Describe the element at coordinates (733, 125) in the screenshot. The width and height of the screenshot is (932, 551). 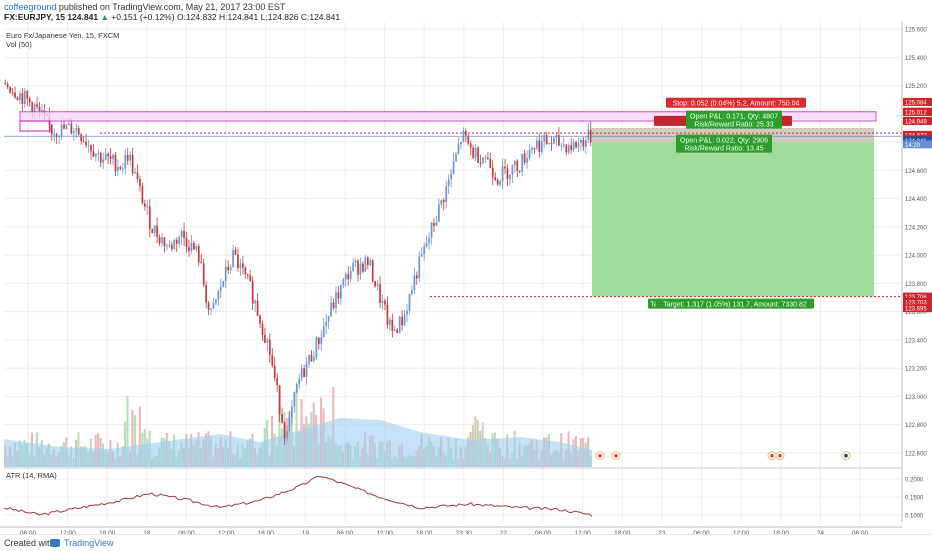
I see `short-pnl-label-text: Risk/Reward Ratio: 25.33` at that location.